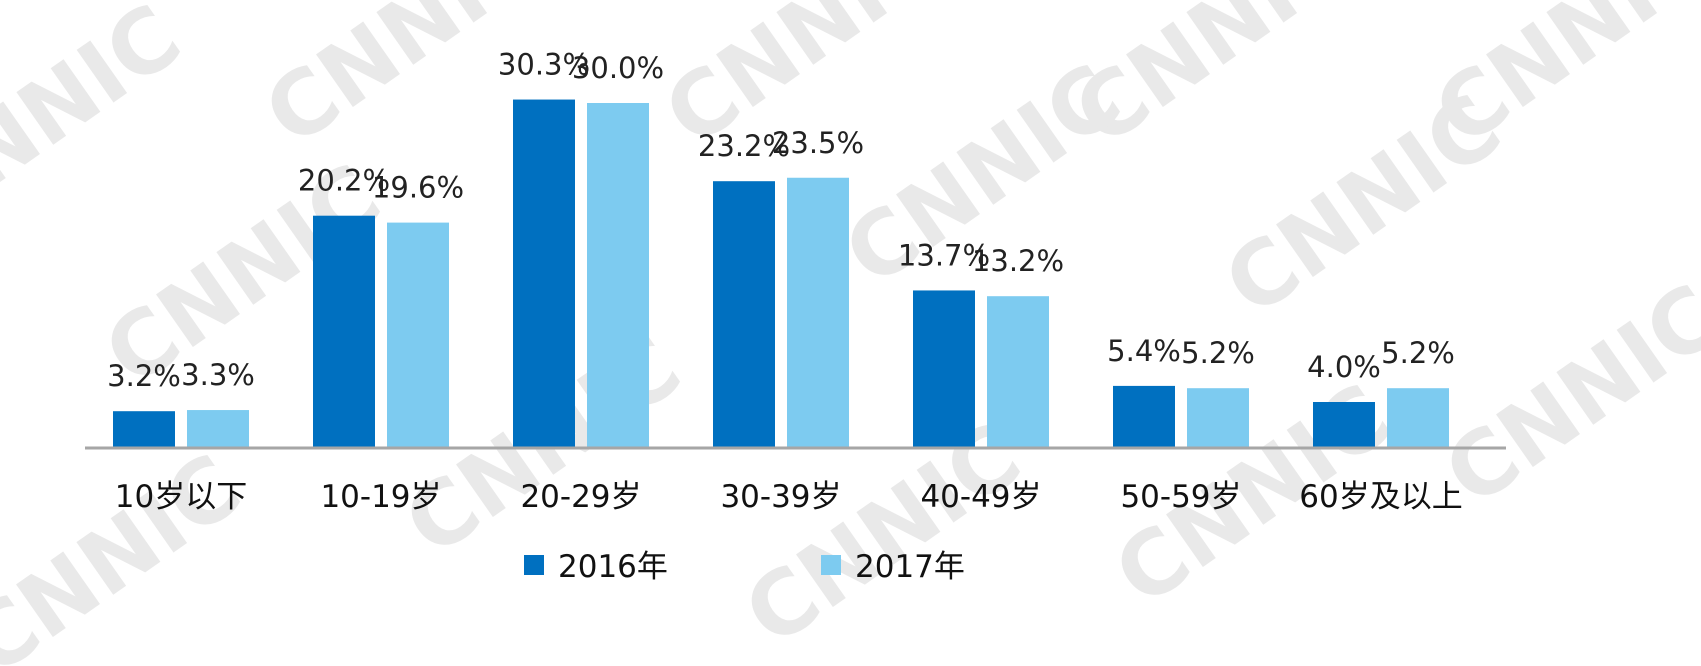 The height and width of the screenshot is (666, 1701). Describe the element at coordinates (1180, 497) in the screenshot. I see `x-tick-label: 50-59岁` at that location.